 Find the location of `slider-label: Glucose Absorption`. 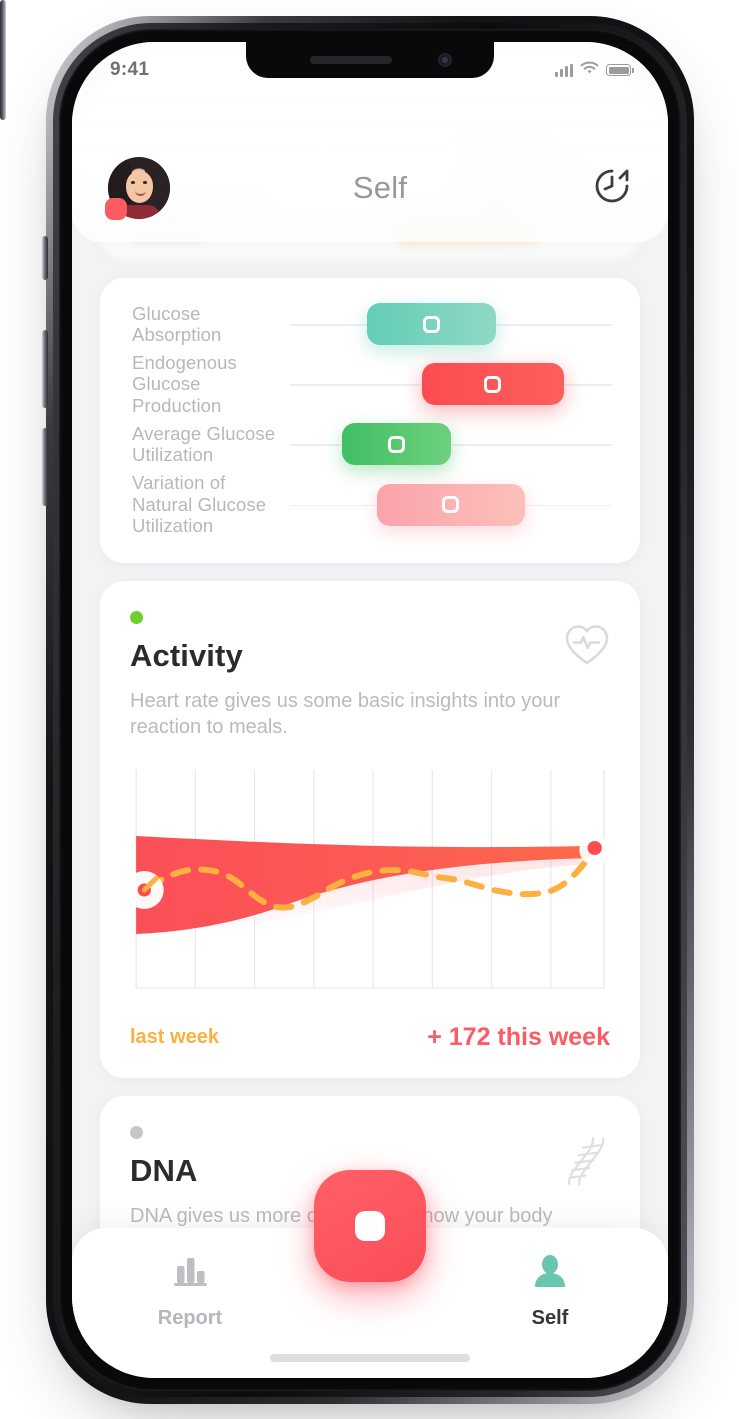

slider-label: Glucose Absorption is located at coordinates (177, 323).